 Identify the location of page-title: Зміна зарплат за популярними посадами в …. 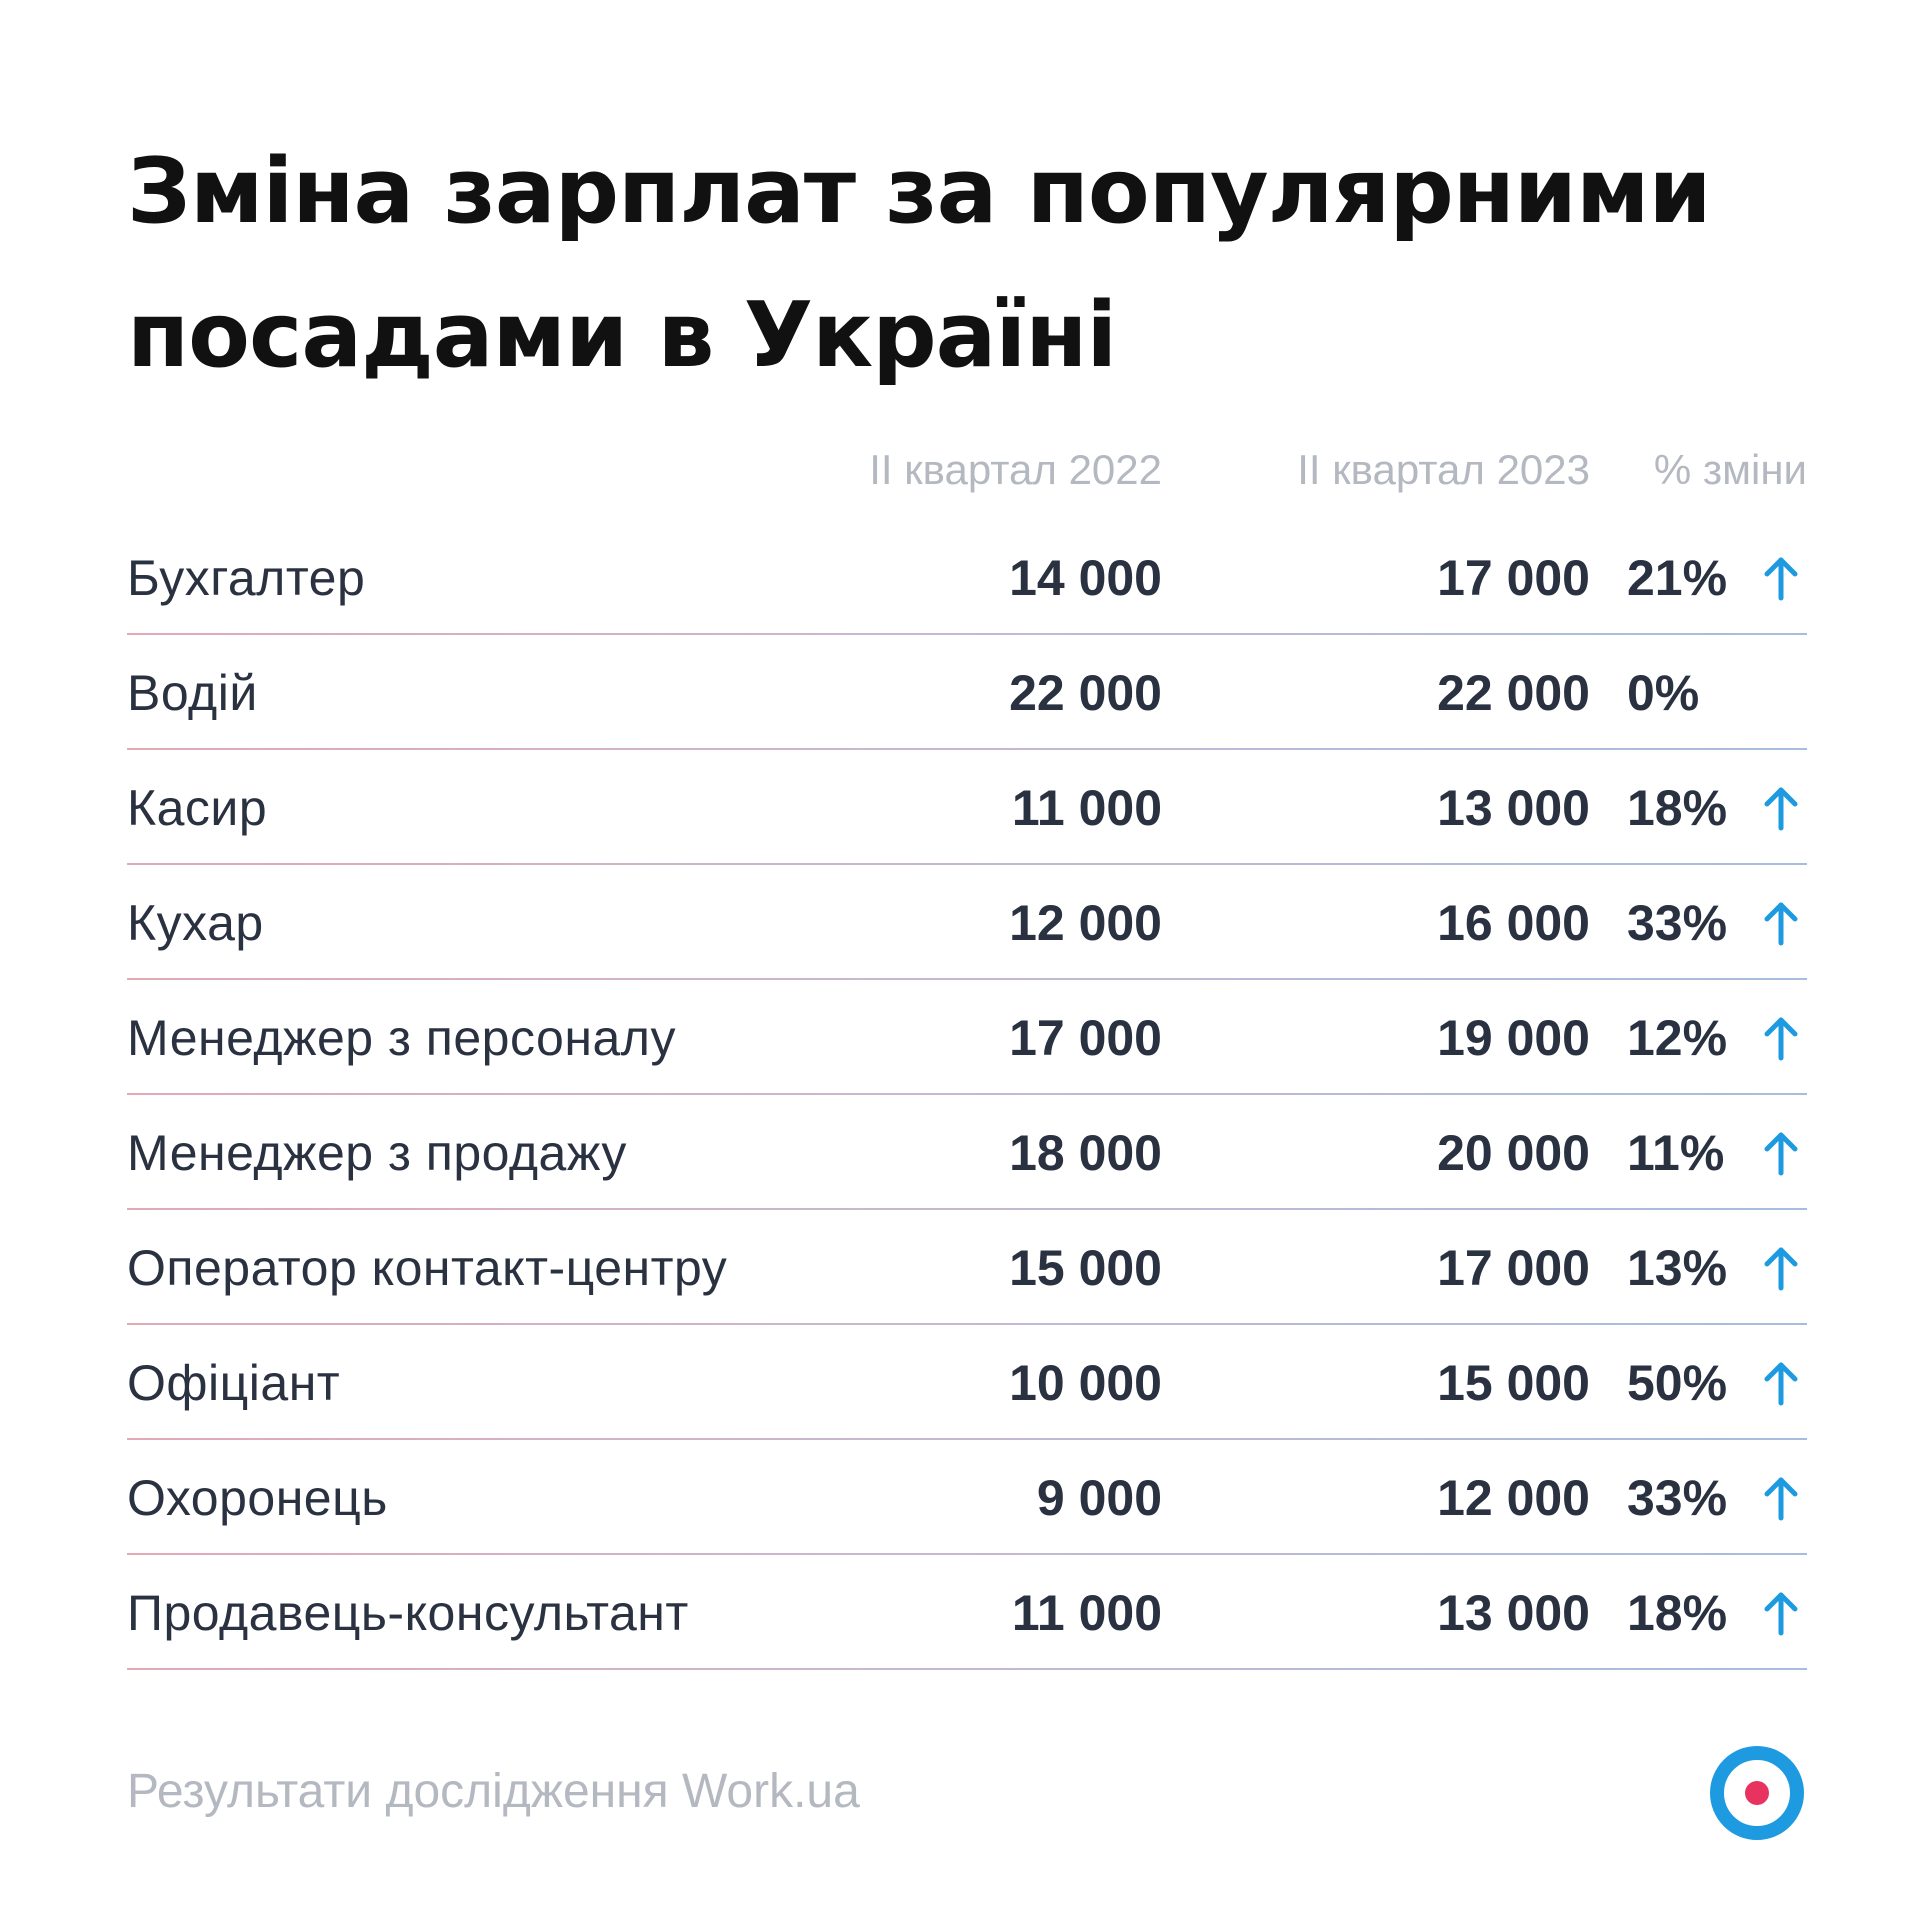
(977, 264).